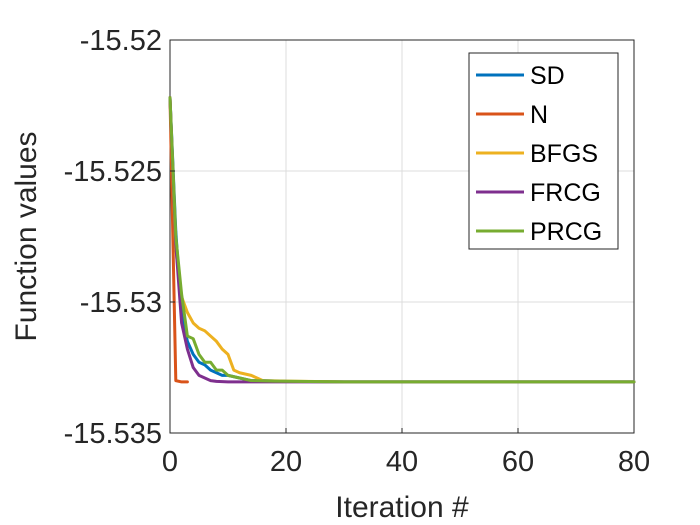 Image resolution: width=700 pixels, height=525 pixels. Describe the element at coordinates (566, 232) in the screenshot. I see `legend-label: PRCG` at that location.